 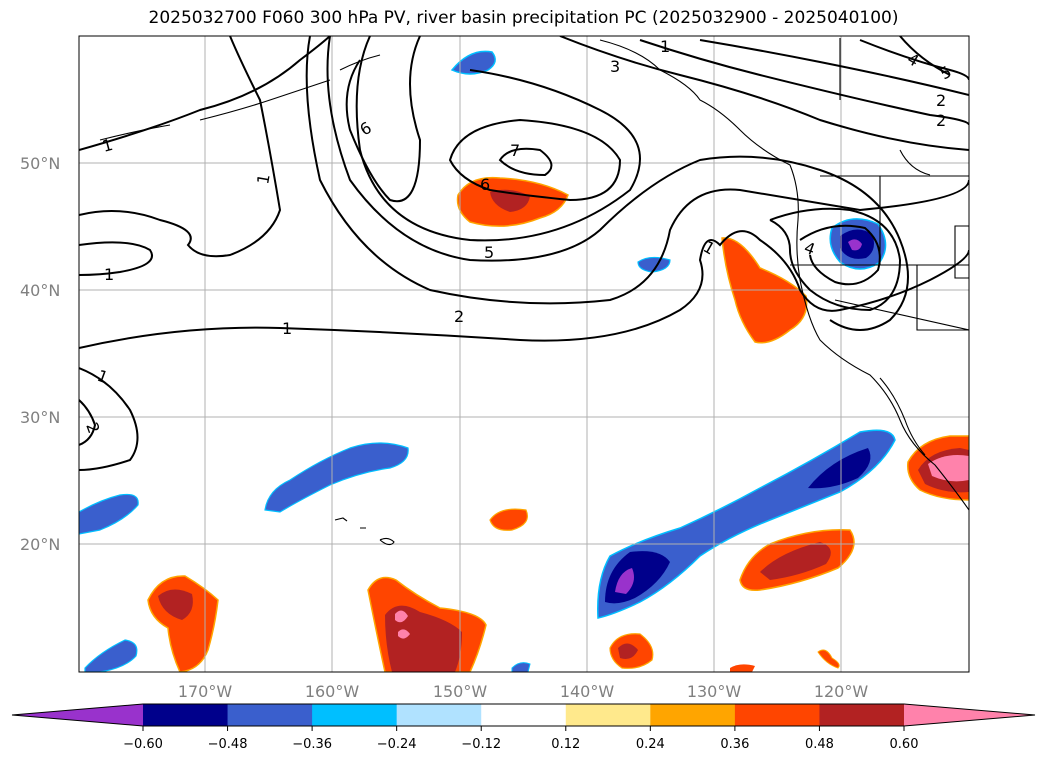 What do you see at coordinates (460, 691) in the screenshot?
I see `lon-label-150w: 150°W` at bounding box center [460, 691].